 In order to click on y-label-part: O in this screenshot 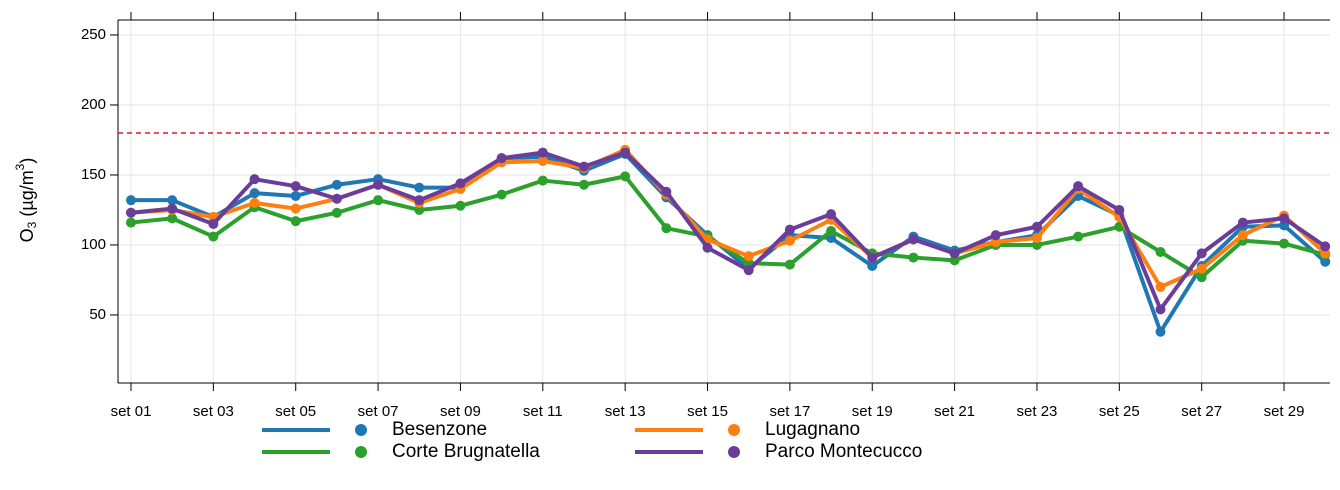, I will do `click(27, 235)`.